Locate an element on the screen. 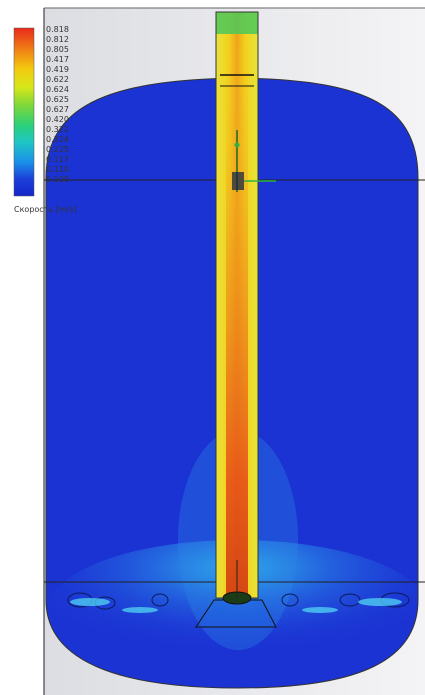 The height and width of the screenshot is (695, 425). legend-label: 0.417 is located at coordinates (57, 59).